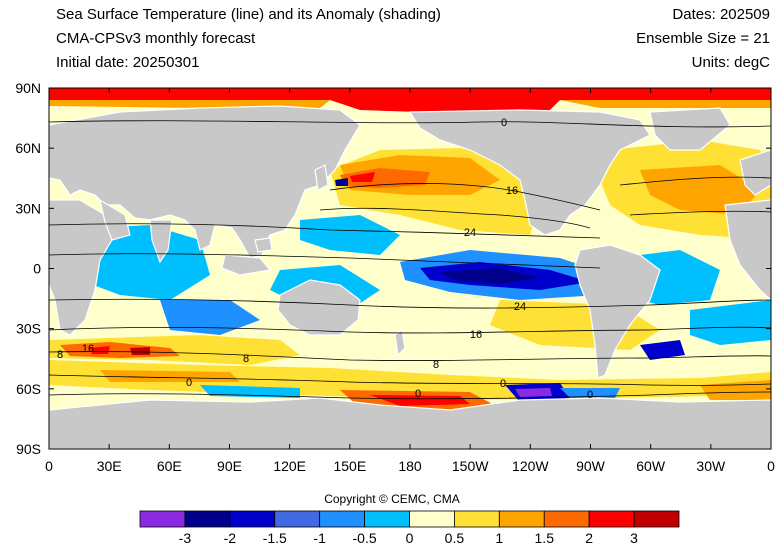 The image size is (784, 553). What do you see at coordinates (690, 129) in the screenshot?
I see `greenland` at bounding box center [690, 129].